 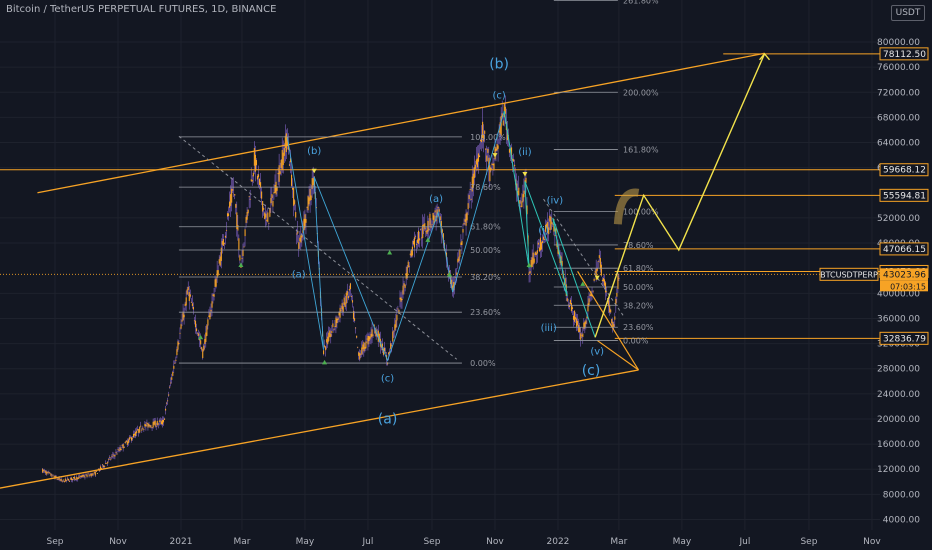 I want to click on symbol-tag, so click(x=849, y=274).